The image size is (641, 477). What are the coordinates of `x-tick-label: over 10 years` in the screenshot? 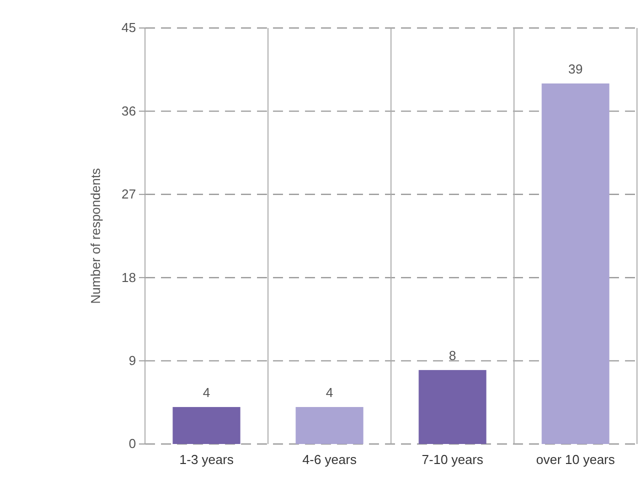 It's located at (576, 459).